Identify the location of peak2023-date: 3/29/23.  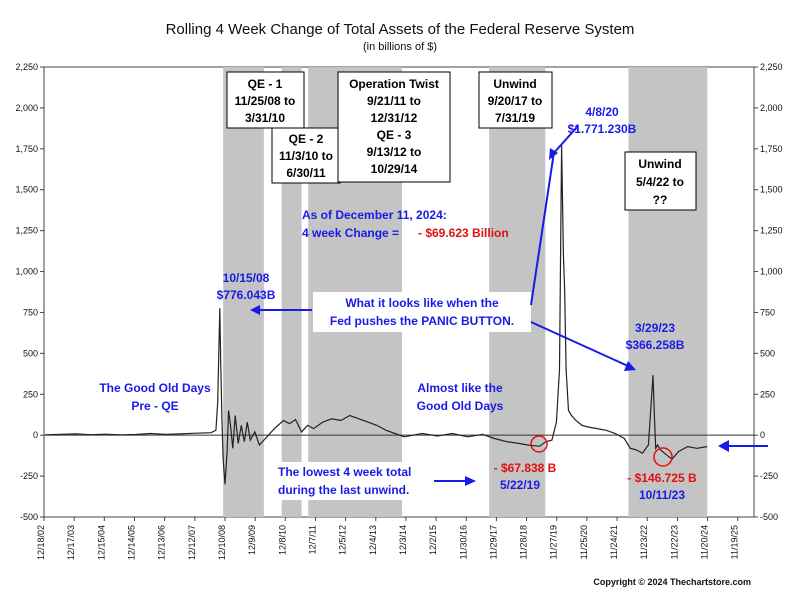
(655, 328).